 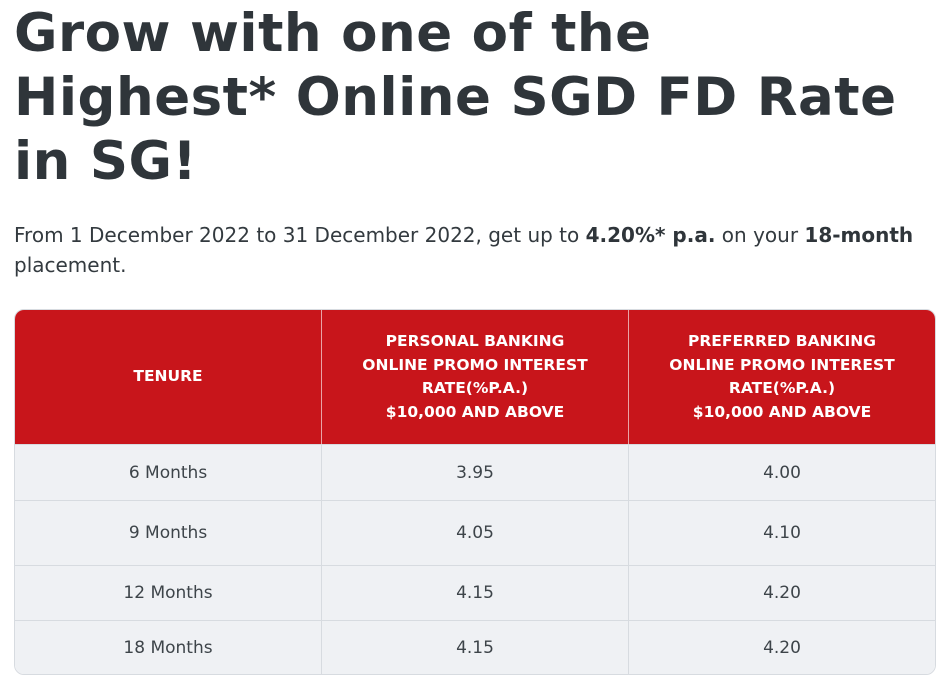 I want to click on promo-description-suffix: placement., so click(x=70, y=265).